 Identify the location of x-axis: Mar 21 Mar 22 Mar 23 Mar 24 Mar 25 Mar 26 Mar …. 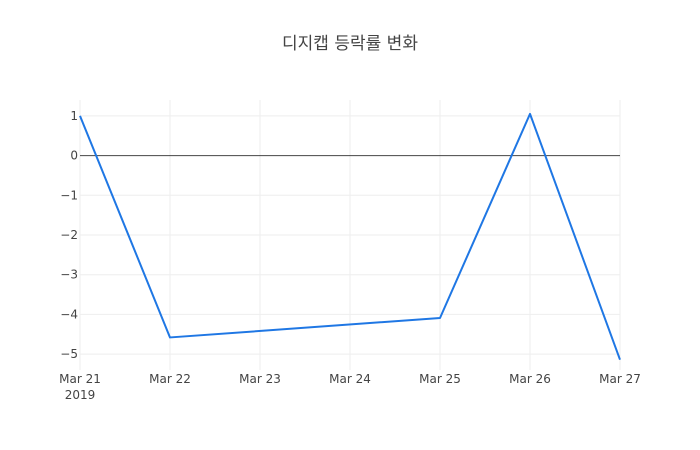
(350, 387).